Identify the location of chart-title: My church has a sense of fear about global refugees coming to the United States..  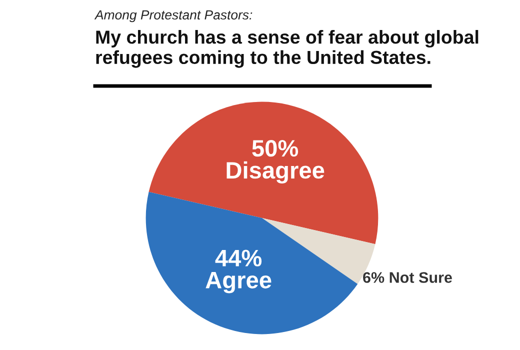
(287, 49).